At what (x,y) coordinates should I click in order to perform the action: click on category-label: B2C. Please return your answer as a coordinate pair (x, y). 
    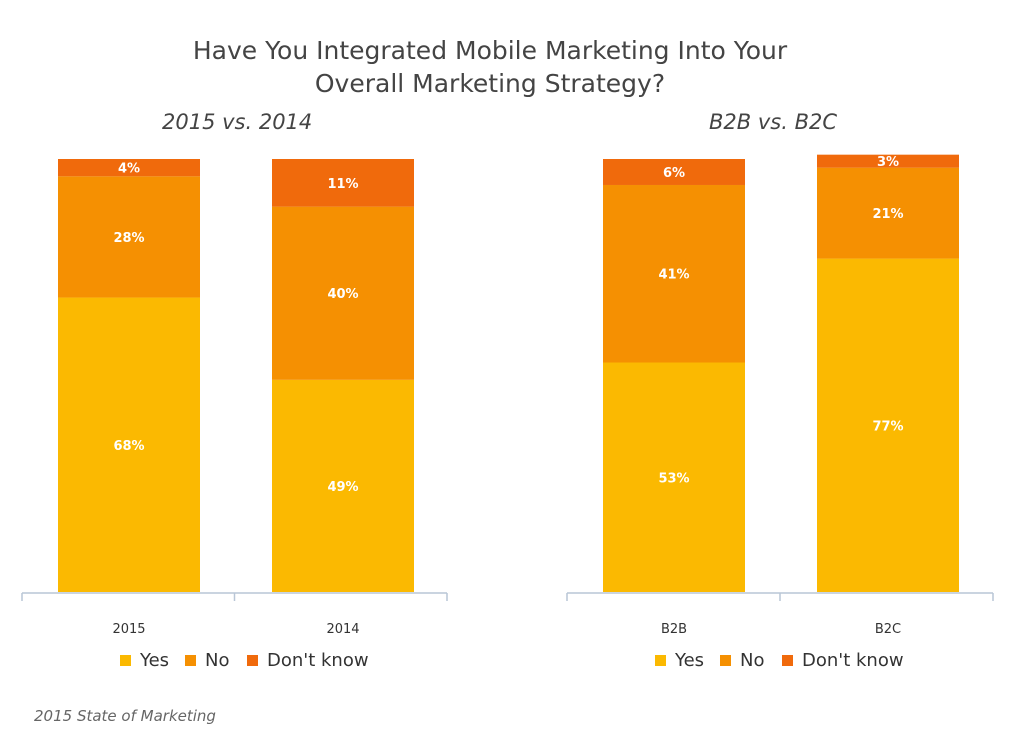
    Looking at the image, I should click on (888, 629).